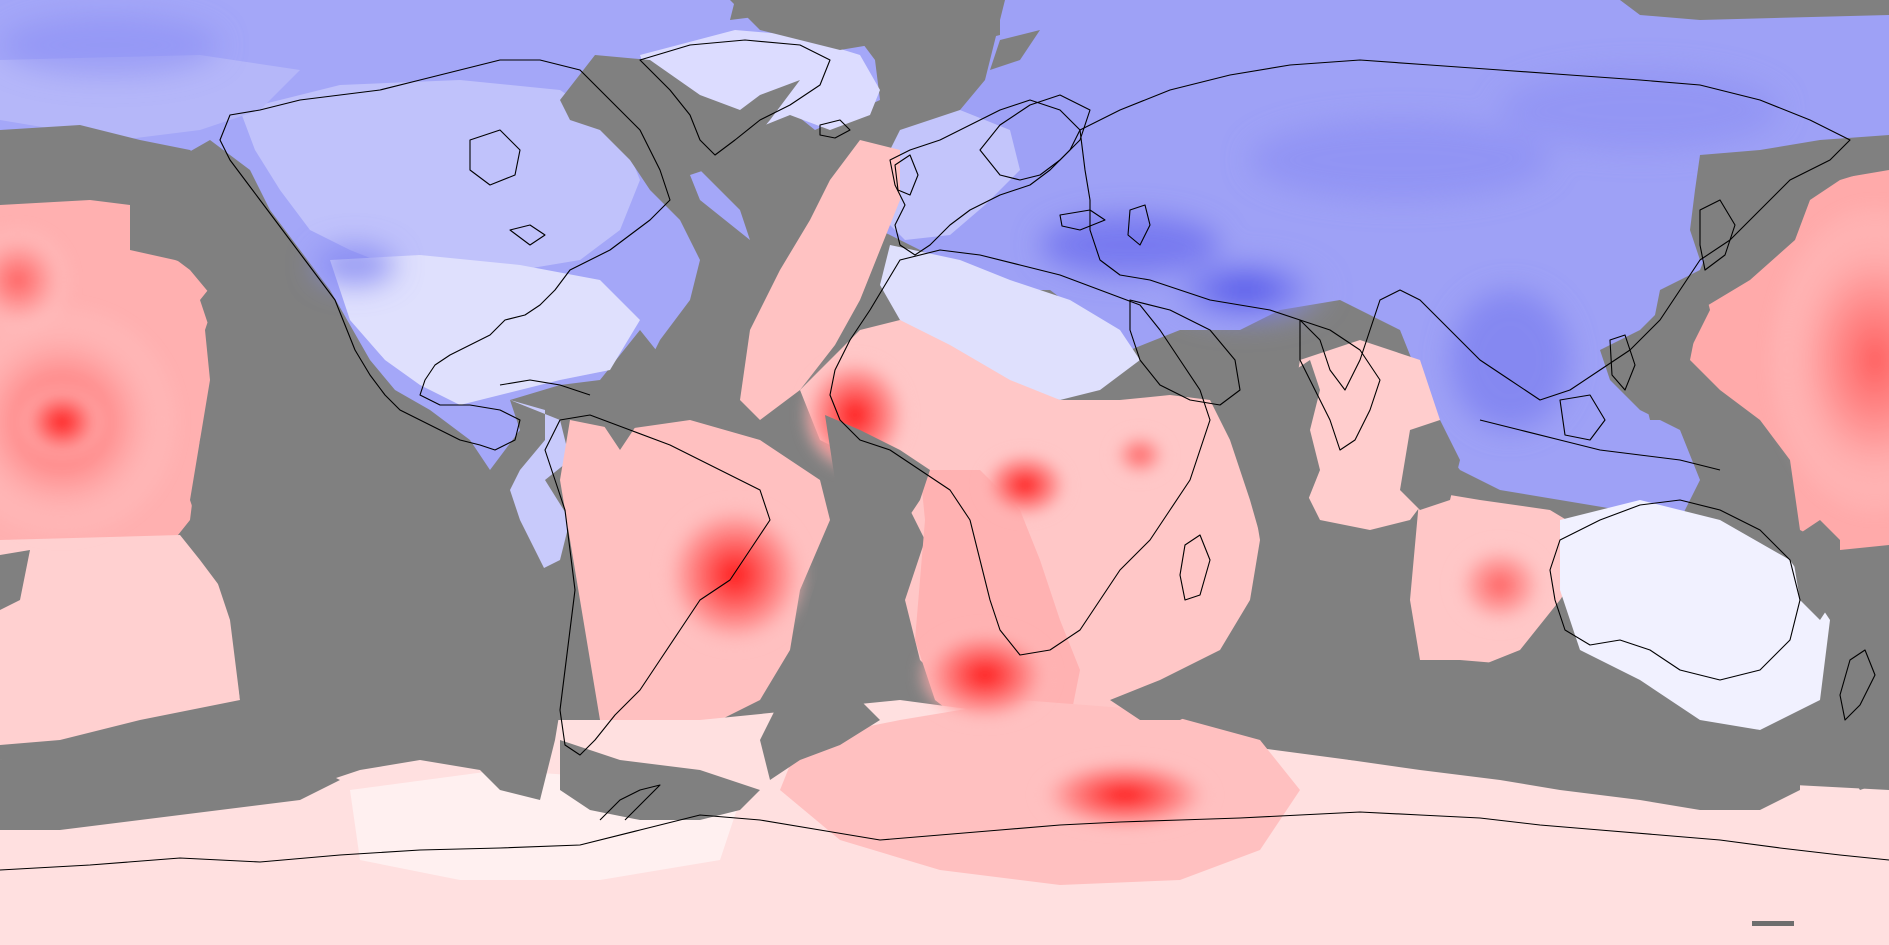 The image size is (1889, 945). What do you see at coordinates (150, 97) in the screenshot?
I see `cold-region-bering` at bounding box center [150, 97].